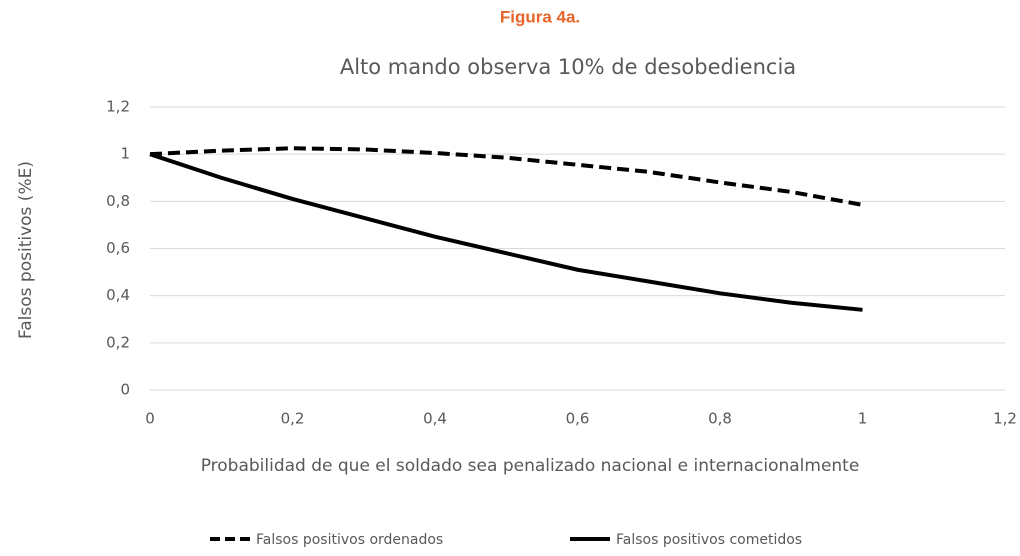 The width and height of the screenshot is (1020, 556). I want to click on x-tick-label: 0,8, so click(720, 419).